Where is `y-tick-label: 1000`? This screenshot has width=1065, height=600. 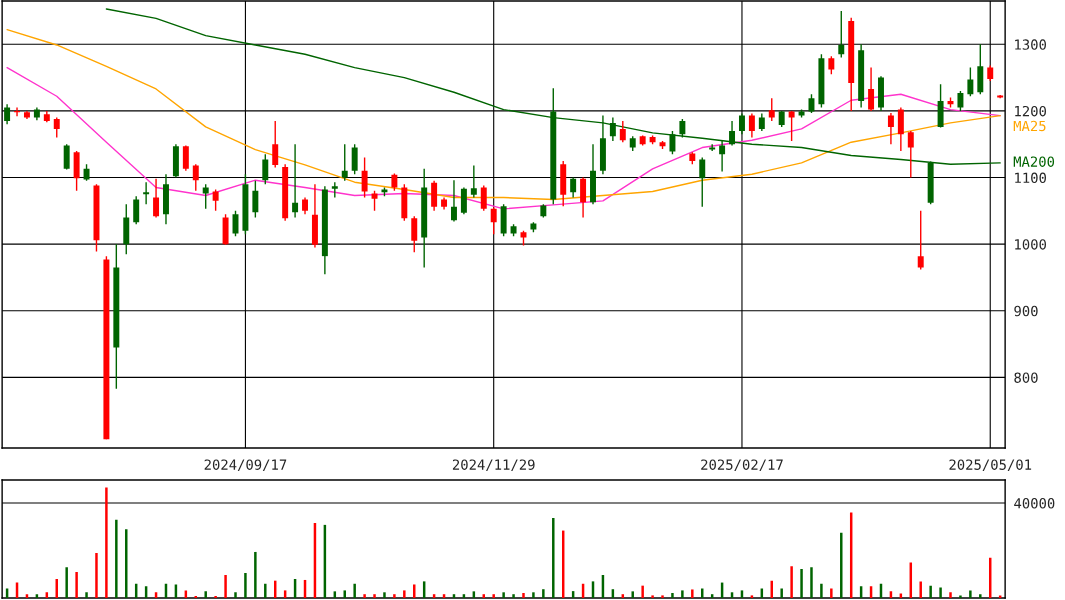
y-tick-label: 1000 is located at coordinates (1031, 244).